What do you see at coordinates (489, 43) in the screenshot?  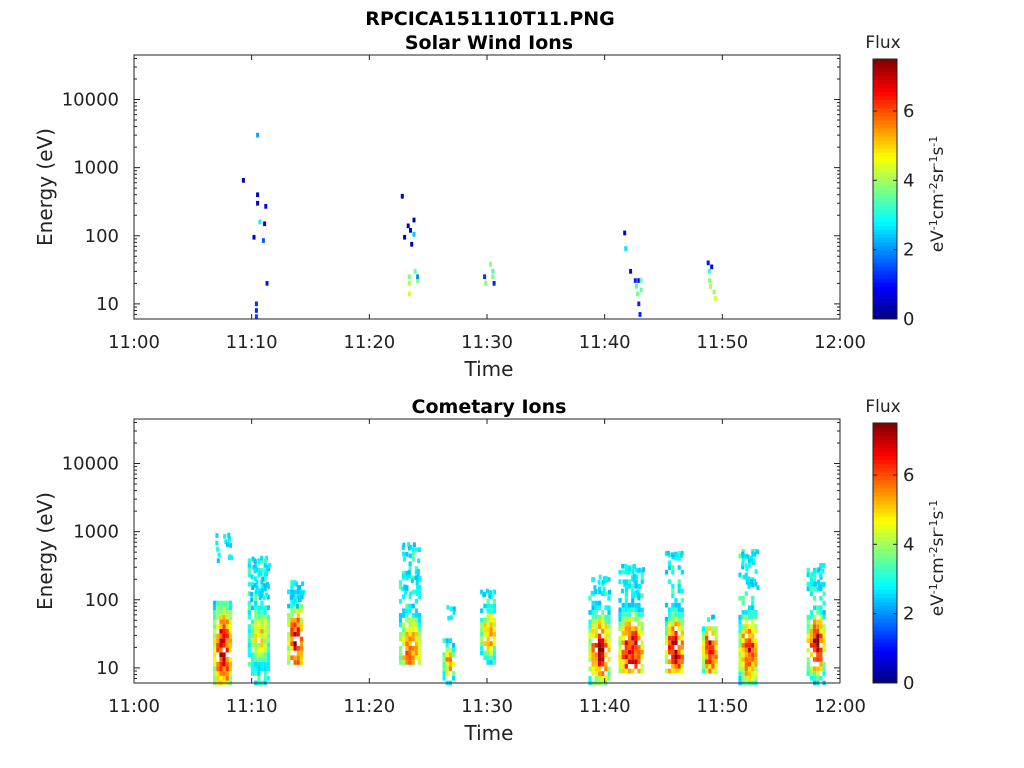 I see `panel-title: Solar Wind Ions` at bounding box center [489, 43].